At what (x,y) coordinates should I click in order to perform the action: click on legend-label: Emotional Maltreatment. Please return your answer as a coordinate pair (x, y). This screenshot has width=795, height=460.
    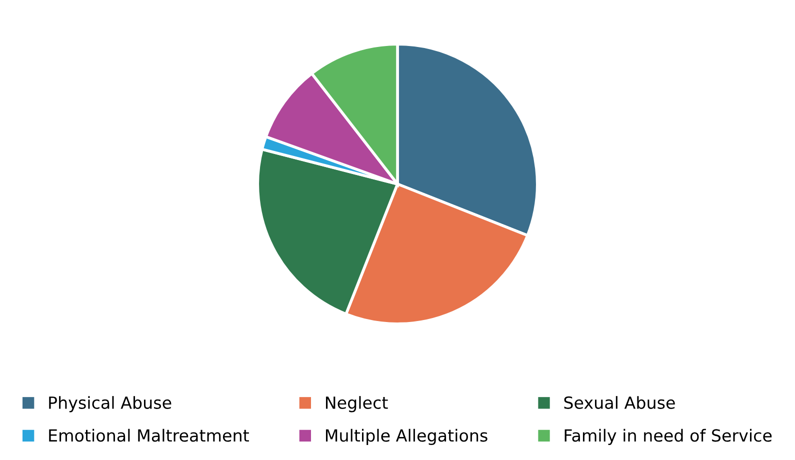
    Looking at the image, I should click on (149, 435).